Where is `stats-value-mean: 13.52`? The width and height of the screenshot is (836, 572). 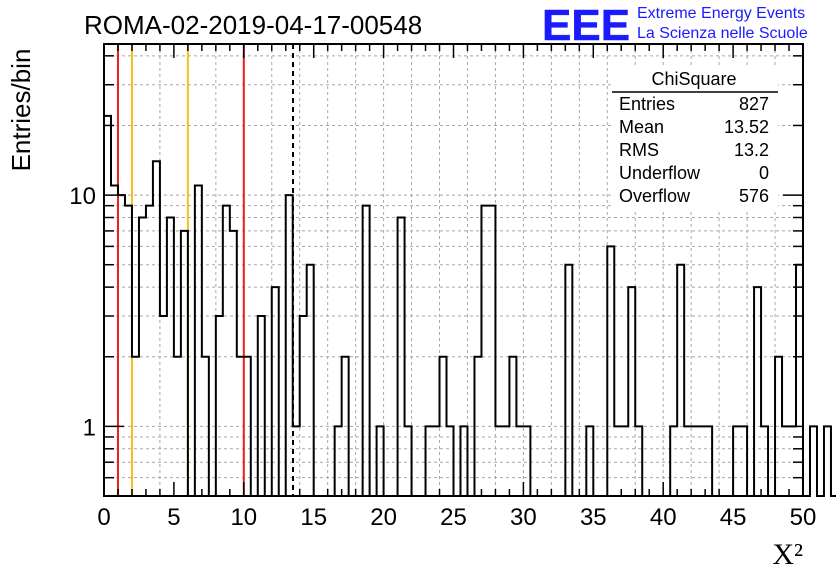 stats-value-mean: 13.52 is located at coordinates (746, 127).